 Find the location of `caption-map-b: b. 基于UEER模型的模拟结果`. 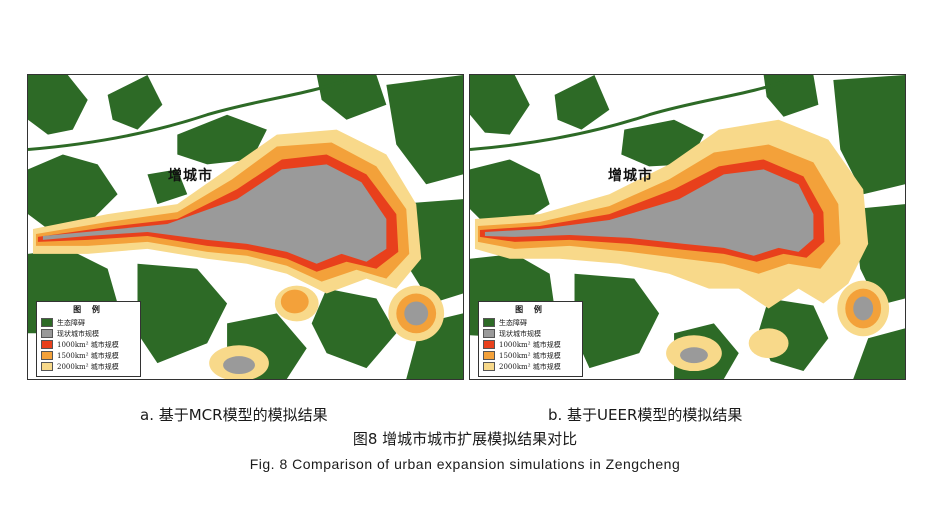

caption-map-b: b. 基于UEER模型的模拟结果 is located at coordinates (645, 415).